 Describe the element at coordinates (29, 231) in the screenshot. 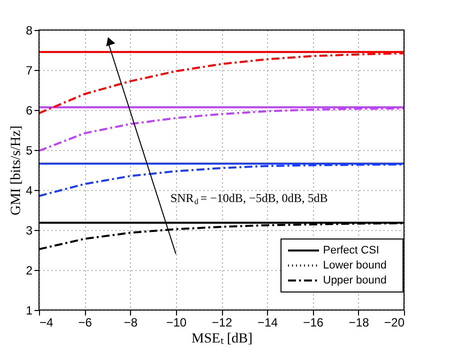

I see `y-tick-label: 3` at that location.